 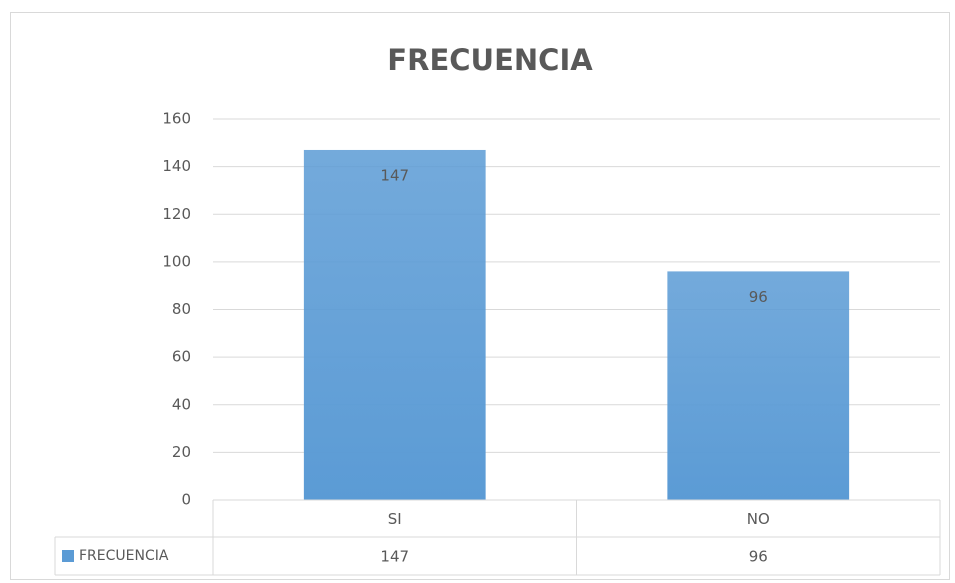 I want to click on legend-key, so click(x=68, y=556).